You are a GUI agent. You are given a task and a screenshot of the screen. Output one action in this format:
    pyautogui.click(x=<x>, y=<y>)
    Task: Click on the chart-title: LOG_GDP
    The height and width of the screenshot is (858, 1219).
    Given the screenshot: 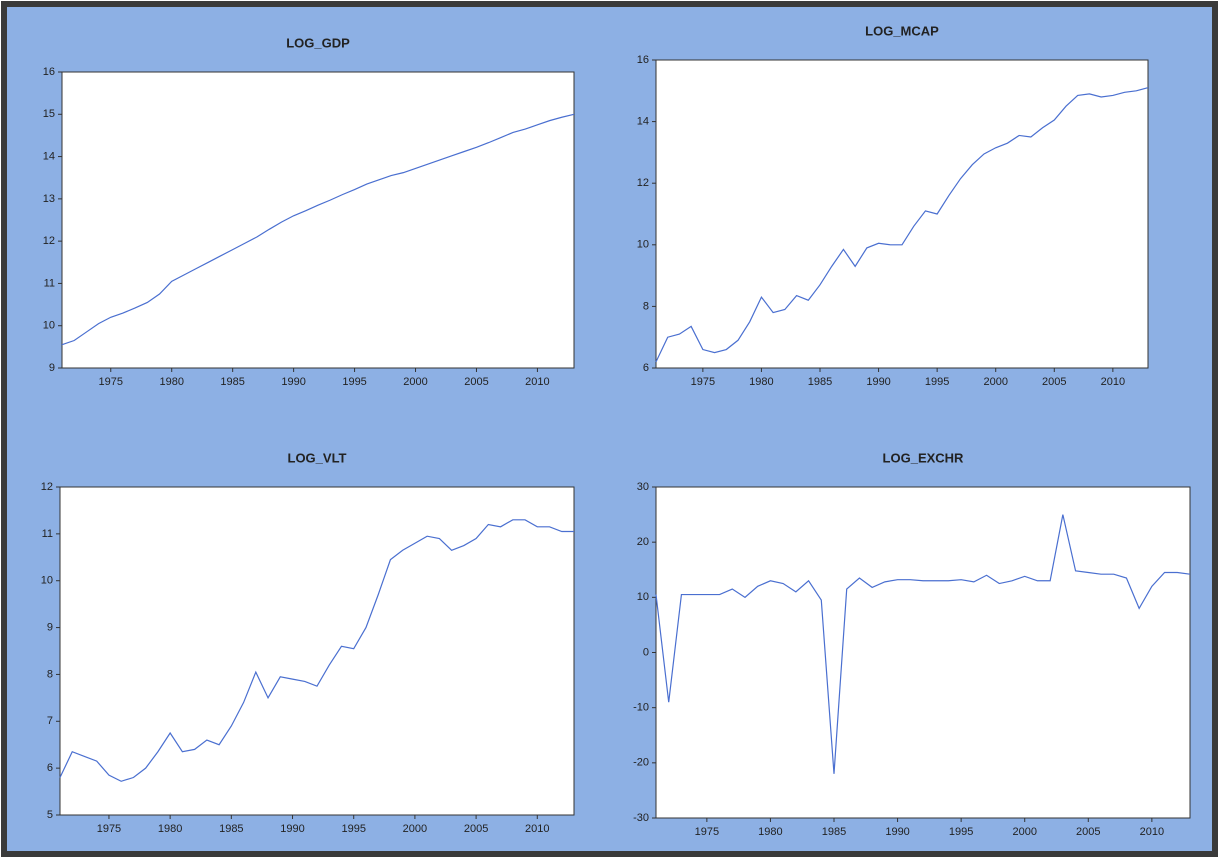 What is the action you would take?
    pyautogui.click(x=318, y=42)
    